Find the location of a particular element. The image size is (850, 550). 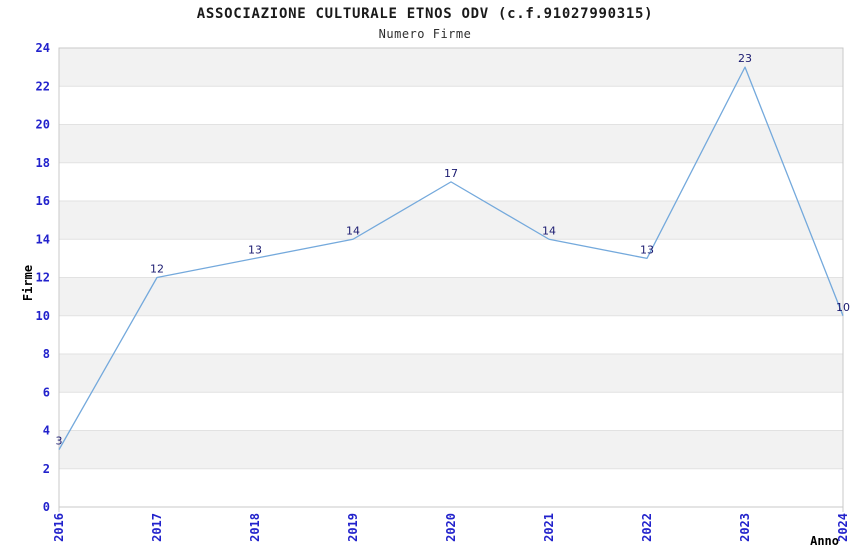

y-axis-title: Firme is located at coordinates (28, 283).